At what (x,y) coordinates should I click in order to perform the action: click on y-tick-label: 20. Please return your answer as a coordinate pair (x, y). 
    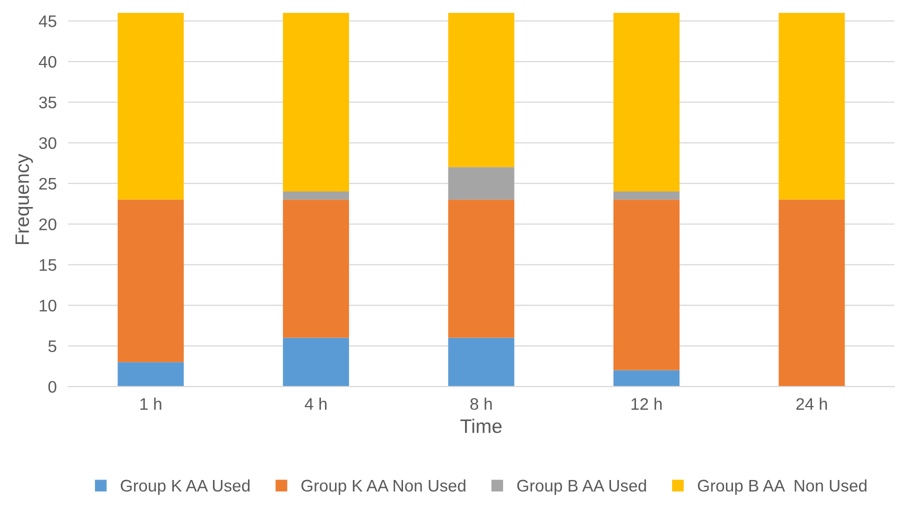
    Looking at the image, I should click on (47, 224).